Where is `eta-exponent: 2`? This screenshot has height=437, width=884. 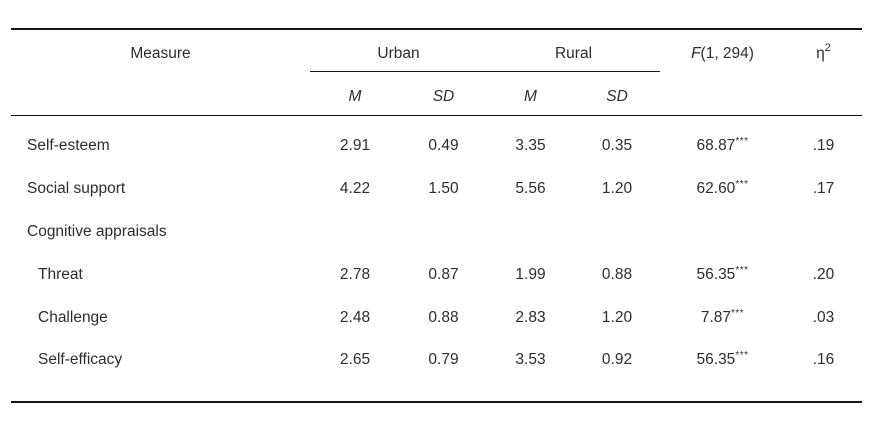 eta-exponent: 2 is located at coordinates (827, 48).